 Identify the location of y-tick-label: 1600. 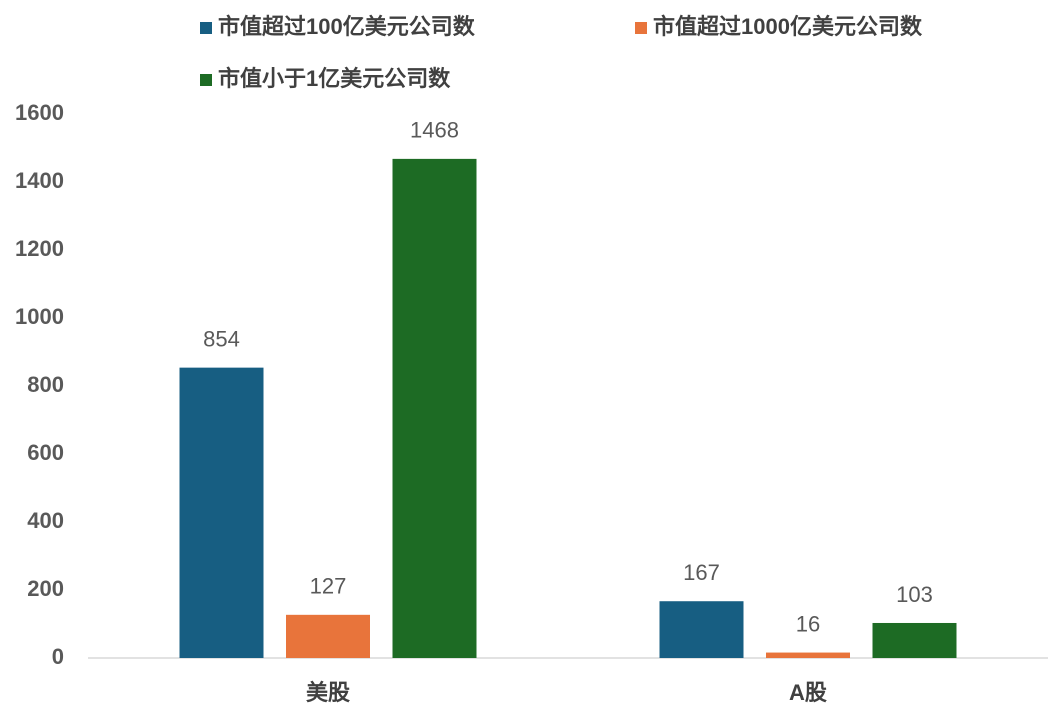
(39, 112).